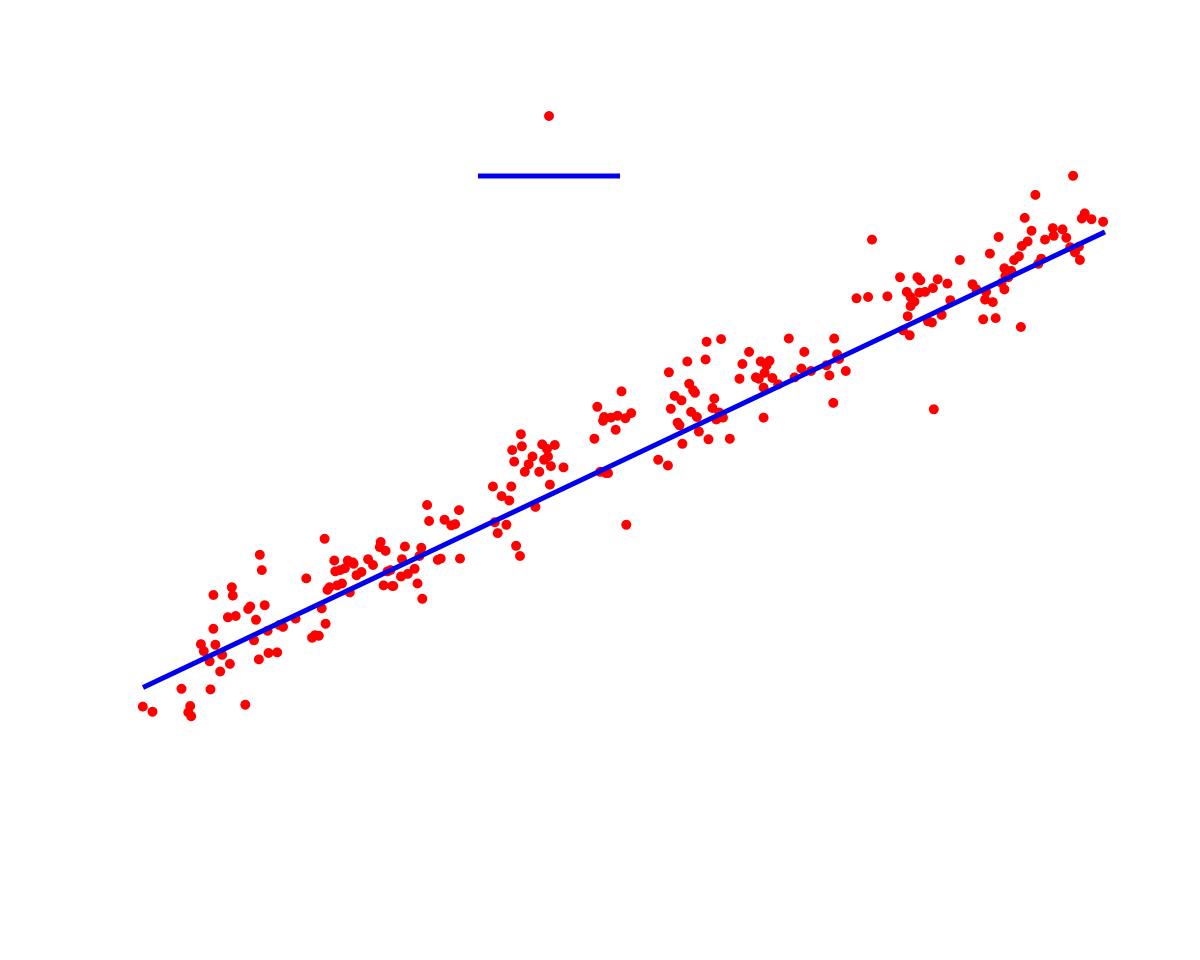  I want to click on legend-marker, so click(549, 116).